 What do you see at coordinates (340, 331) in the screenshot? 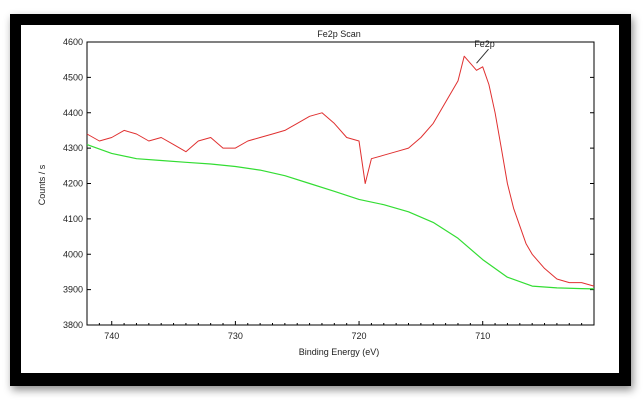
I see `x-axis: 740 730 720 710` at bounding box center [340, 331].